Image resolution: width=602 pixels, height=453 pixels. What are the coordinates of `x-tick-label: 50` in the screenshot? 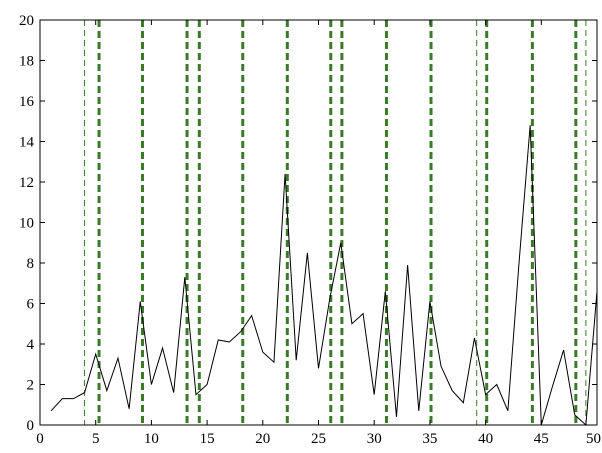 It's located at (593, 439).